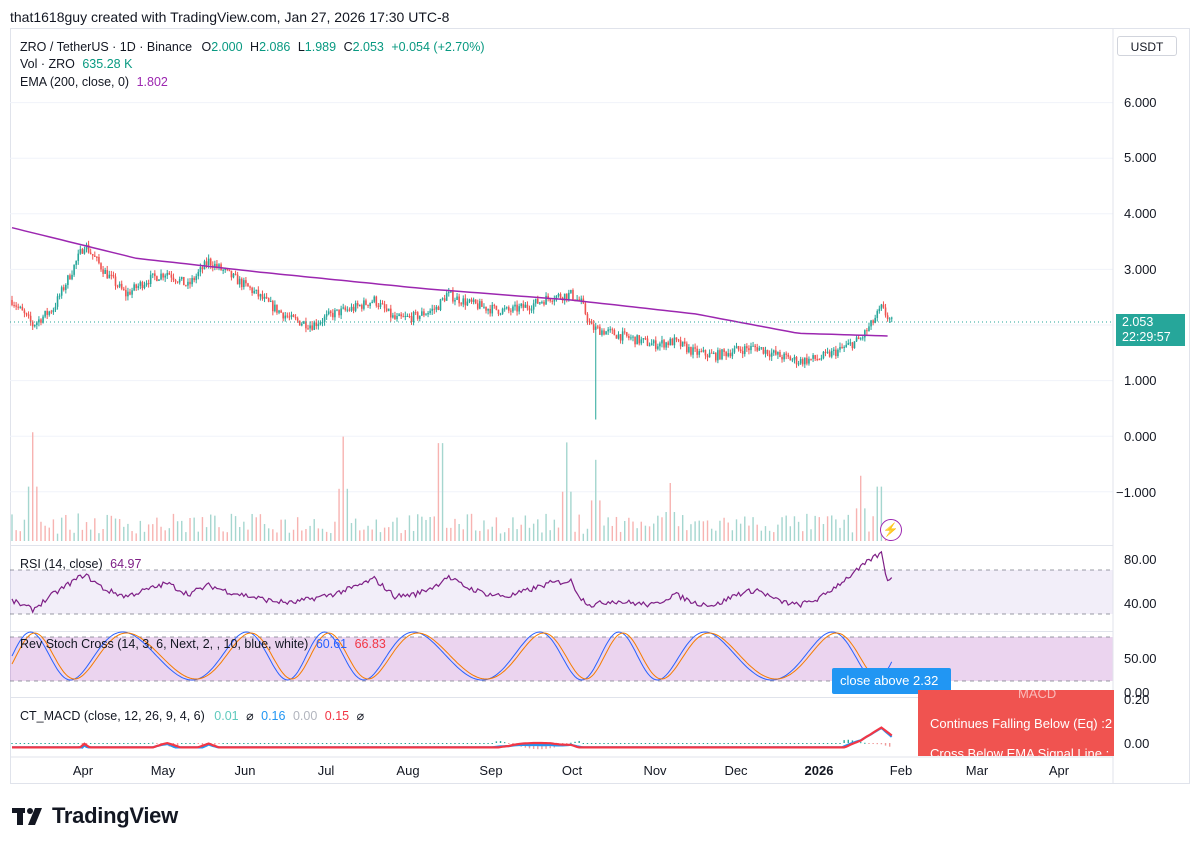 The image size is (1200, 848). I want to click on open-value: 2.000, so click(227, 47).